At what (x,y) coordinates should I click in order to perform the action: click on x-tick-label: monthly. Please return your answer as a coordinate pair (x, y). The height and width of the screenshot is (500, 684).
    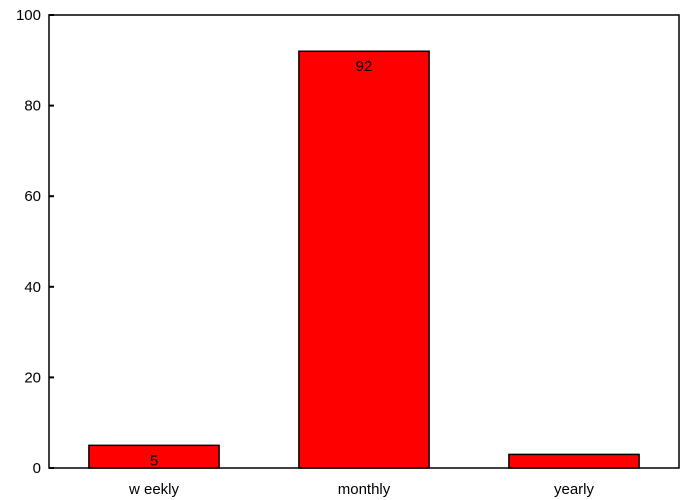
    Looking at the image, I should click on (364, 489).